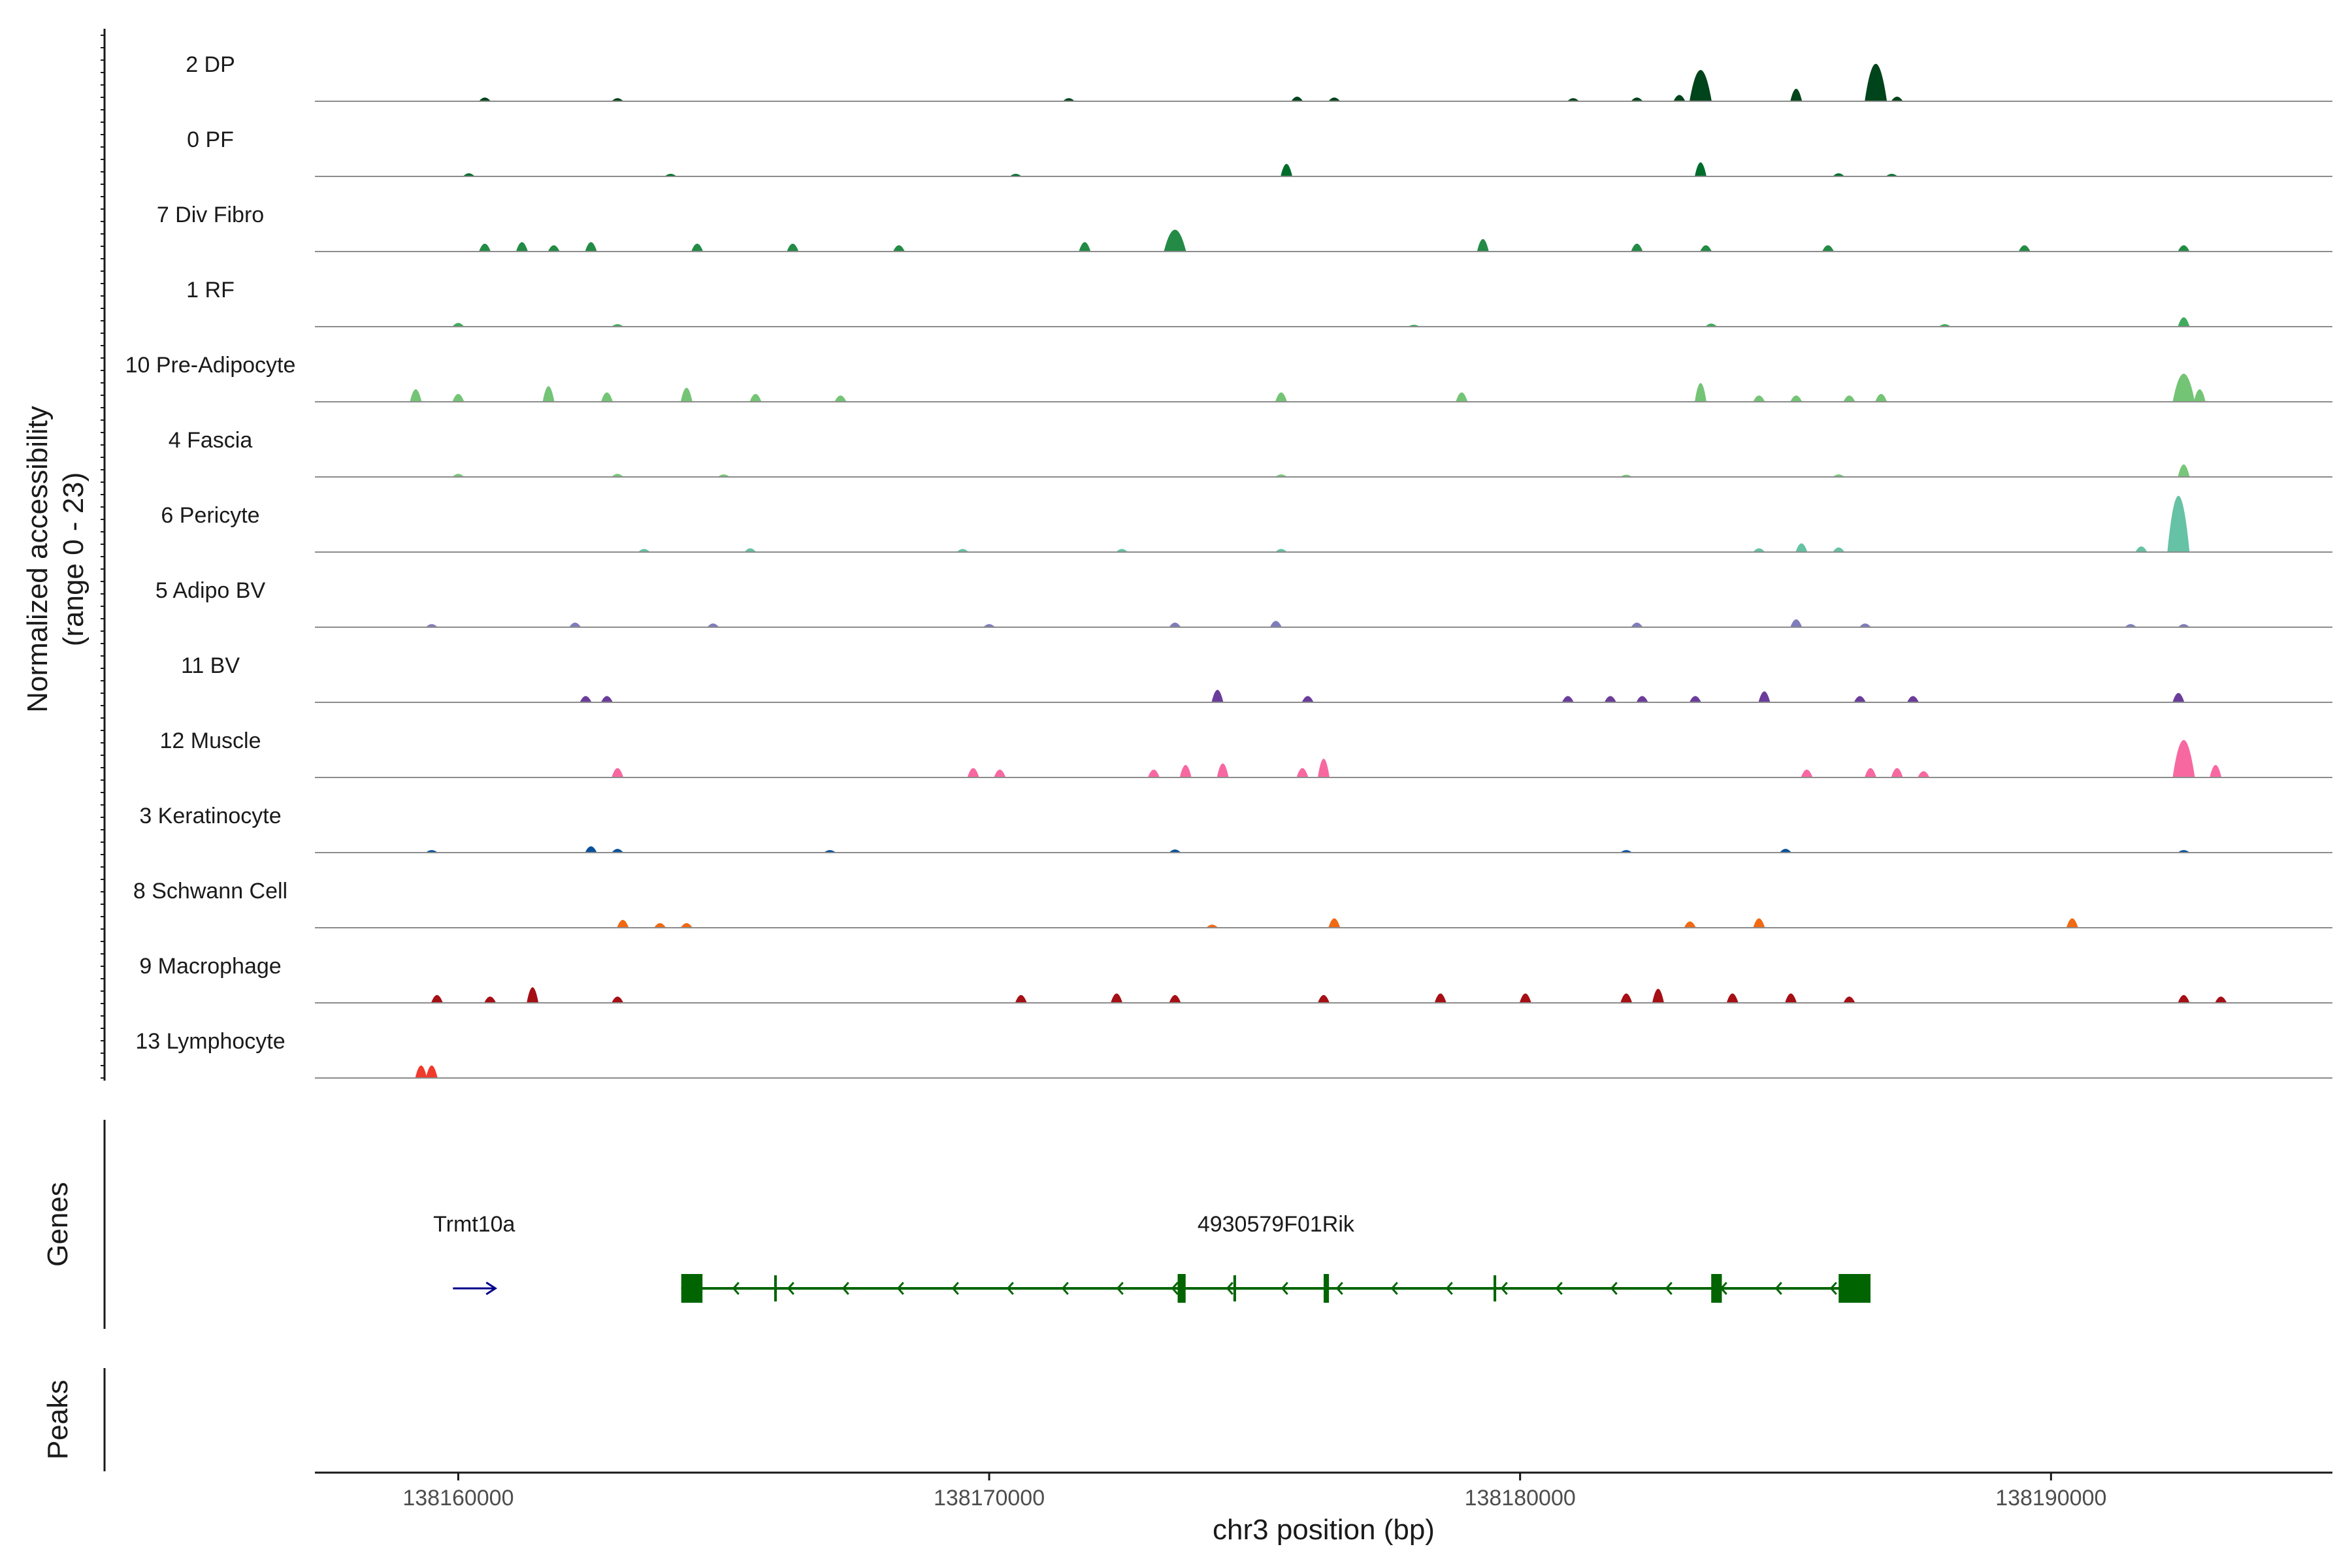 This screenshot has height=1568, width=2352. I want to click on track-label: 3 Keratinocyte, so click(210, 816).